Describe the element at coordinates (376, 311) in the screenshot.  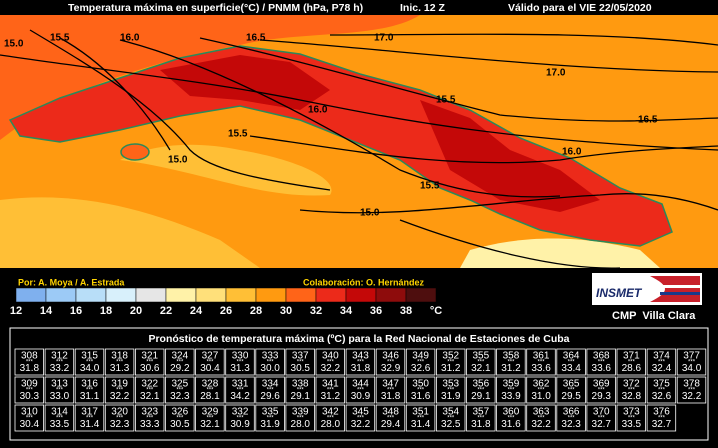
I see `scale-label: 36` at that location.